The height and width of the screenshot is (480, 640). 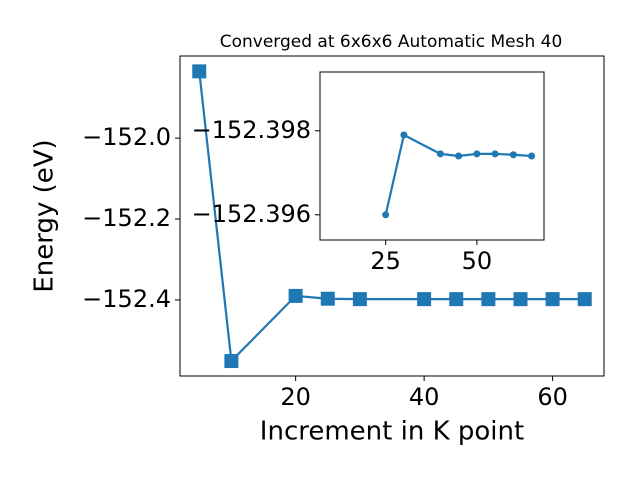 What do you see at coordinates (295, 397) in the screenshot?
I see `x-tick-label: 20` at bounding box center [295, 397].